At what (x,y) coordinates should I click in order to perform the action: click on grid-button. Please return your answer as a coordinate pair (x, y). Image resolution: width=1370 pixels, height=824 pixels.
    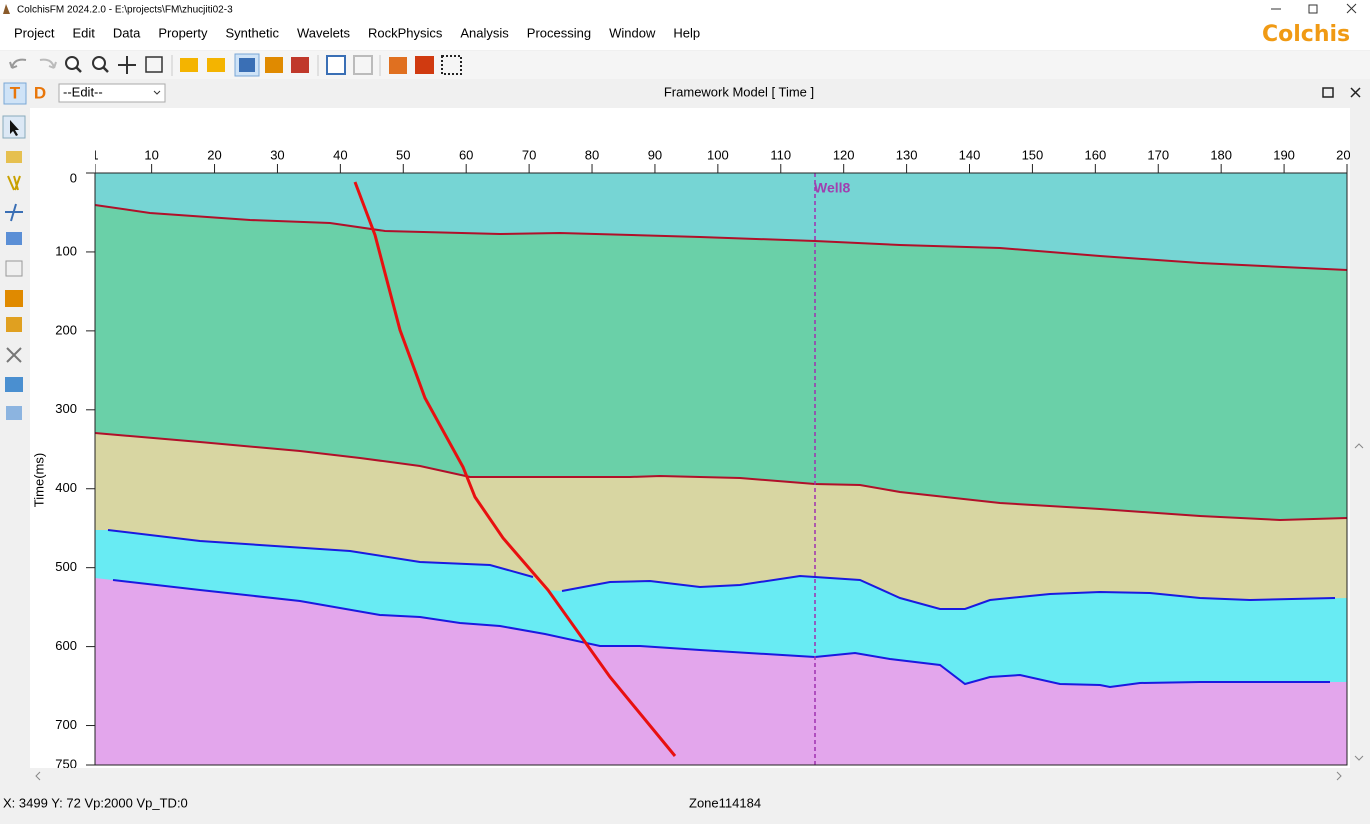
    Looking at the image, I should click on (274, 65).